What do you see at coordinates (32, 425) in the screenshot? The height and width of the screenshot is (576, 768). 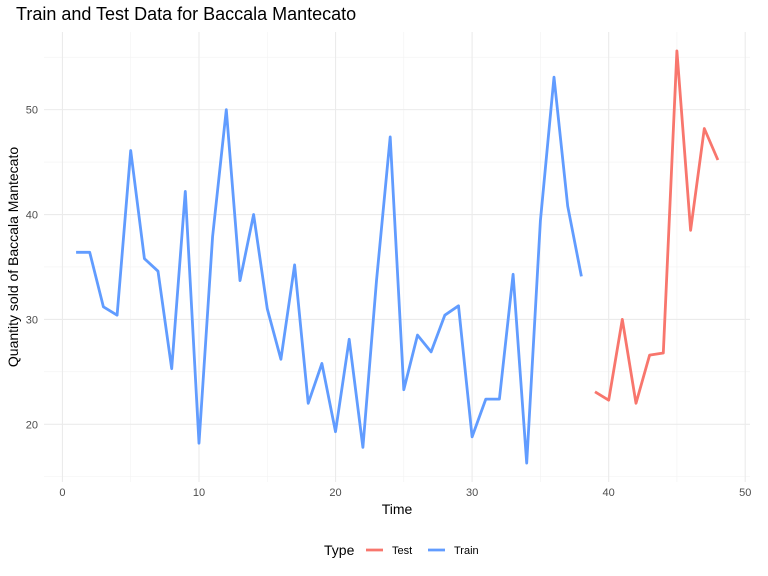 I see `y-tick-label: 20` at bounding box center [32, 425].